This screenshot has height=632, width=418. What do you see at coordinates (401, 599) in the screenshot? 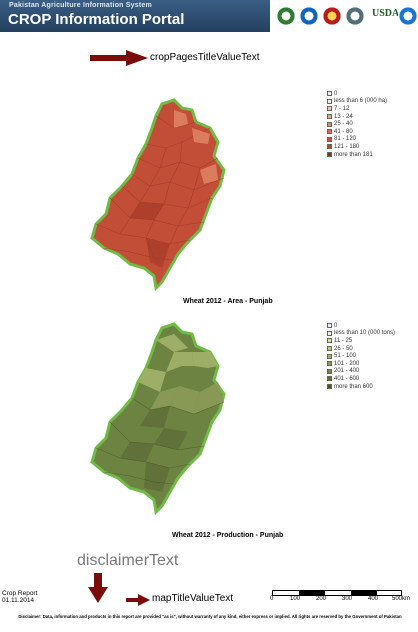
I see `scale-tick: 500km` at bounding box center [401, 599].